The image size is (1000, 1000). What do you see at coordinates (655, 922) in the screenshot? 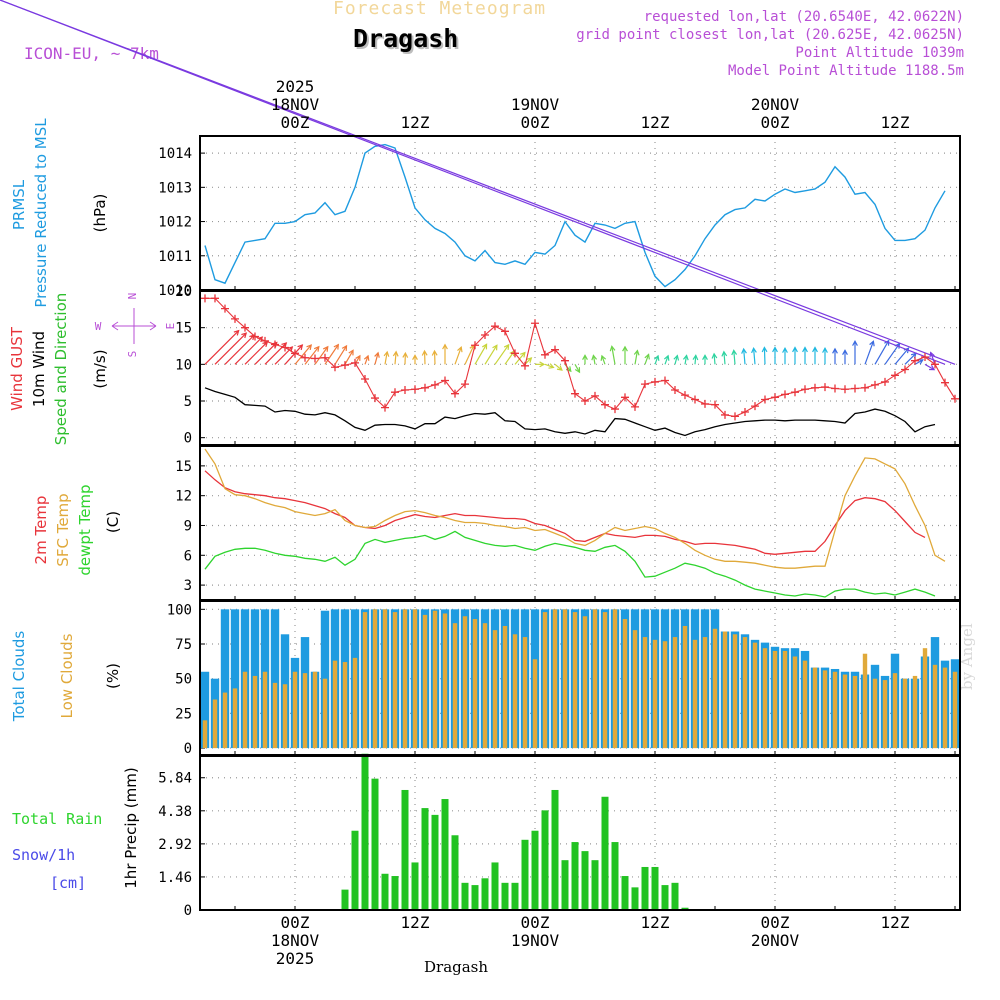
I see `bottom-time-label: 12Z` at bounding box center [655, 922].